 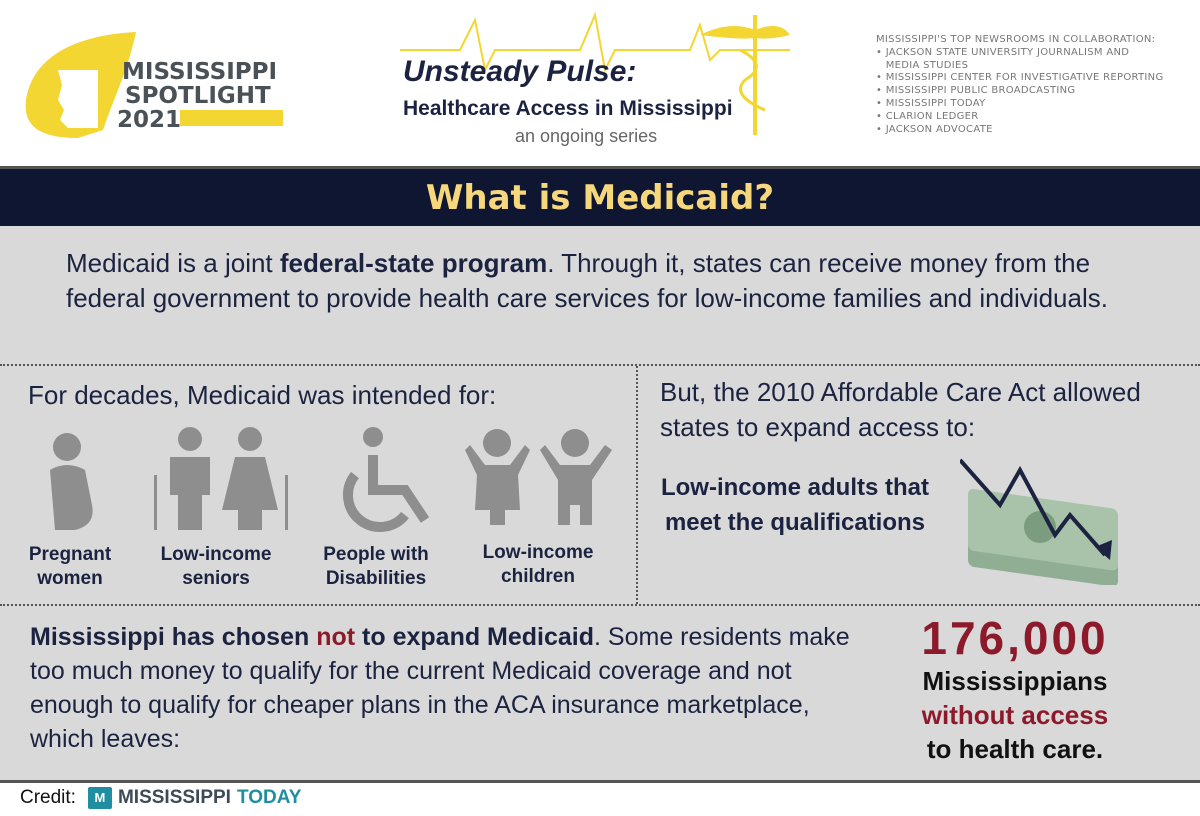 I want to click on logo-bar, so click(x=231, y=118).